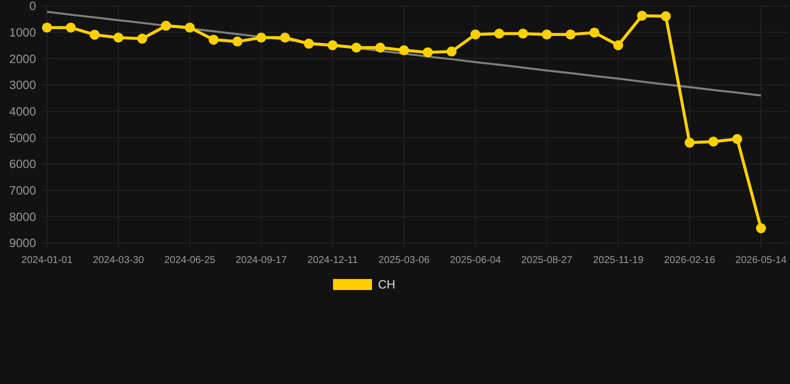 This screenshot has height=384, width=790. Describe the element at coordinates (22, 59) in the screenshot. I see `y-tick-label: 2000` at that location.